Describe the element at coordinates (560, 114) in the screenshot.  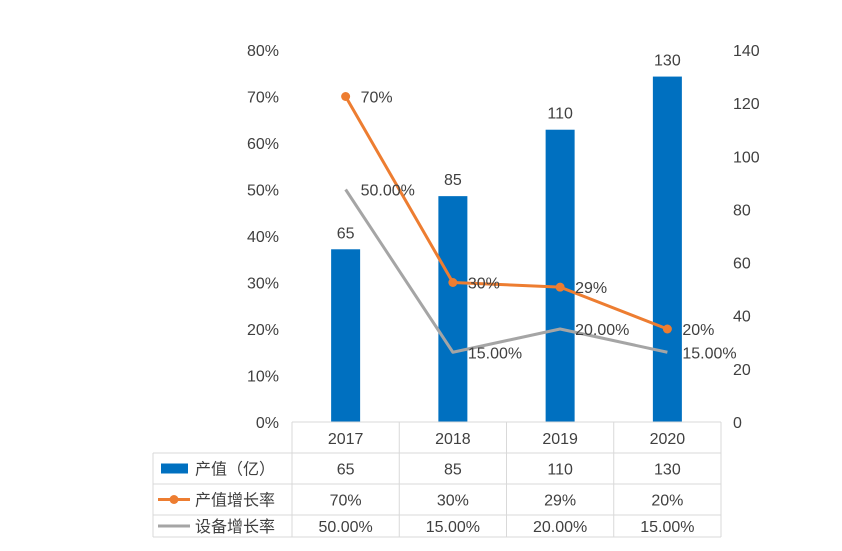
I see `bar-value-label: 110` at that location.